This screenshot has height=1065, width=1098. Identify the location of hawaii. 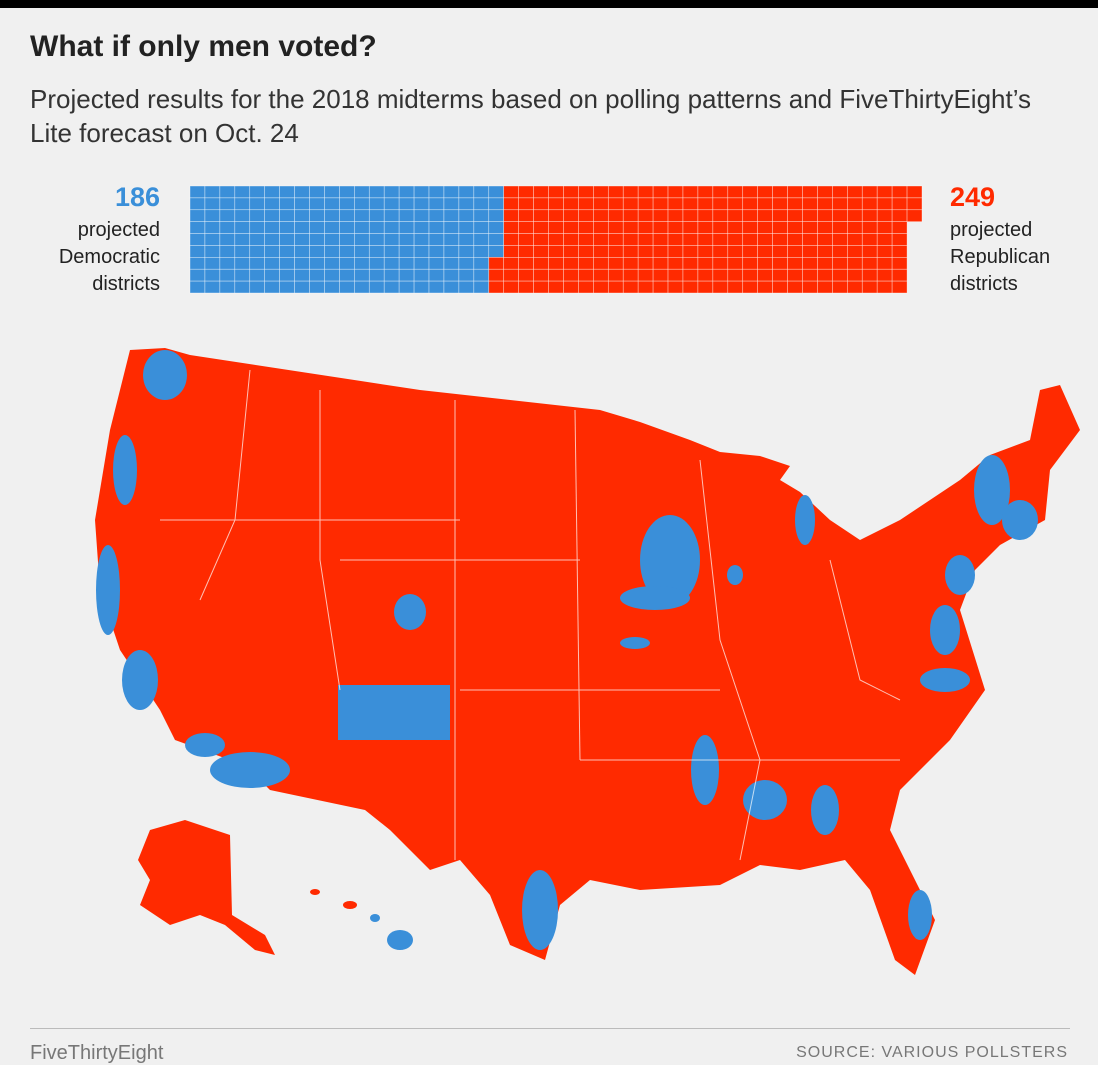
(315, 892).